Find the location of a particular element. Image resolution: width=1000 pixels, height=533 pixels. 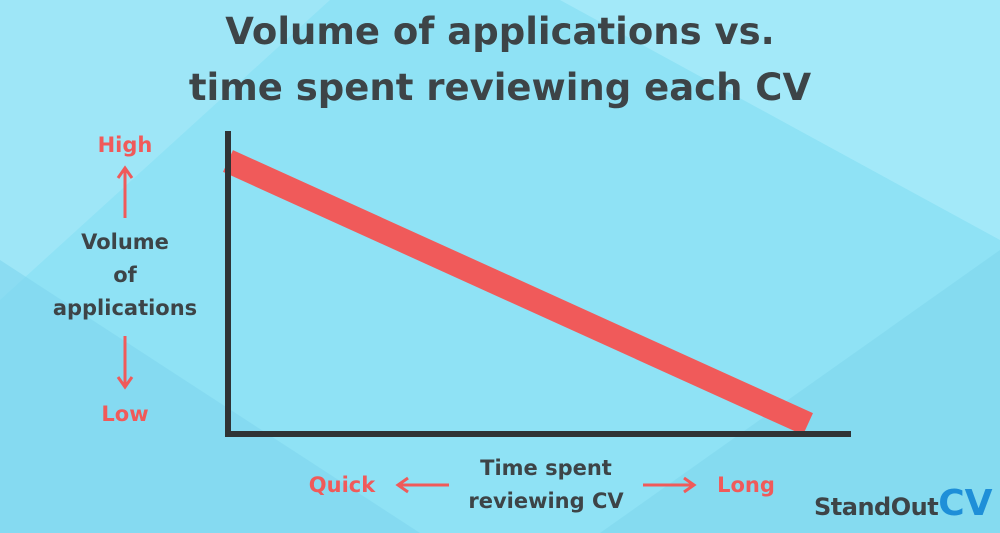

y-arrow-up is located at coordinates (125, 191).